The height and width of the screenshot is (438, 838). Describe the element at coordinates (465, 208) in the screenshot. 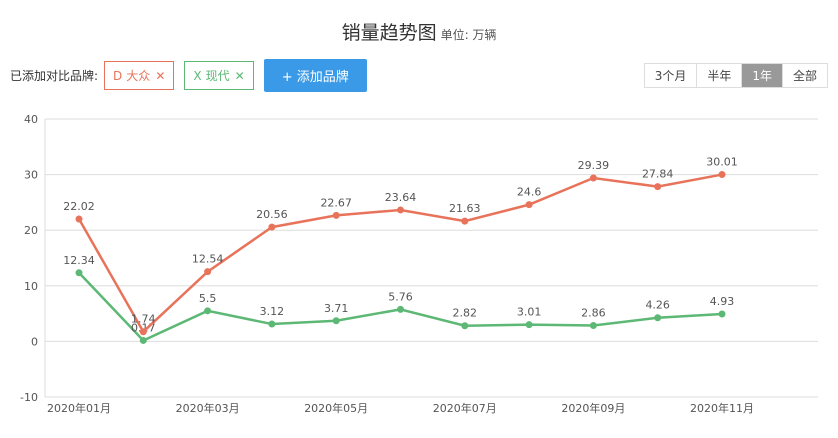

I see `value-label: 21.63` at that location.